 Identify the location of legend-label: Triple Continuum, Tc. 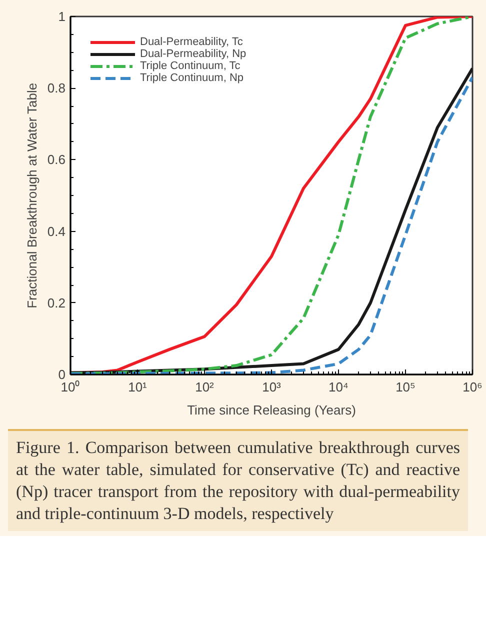
(190, 66).